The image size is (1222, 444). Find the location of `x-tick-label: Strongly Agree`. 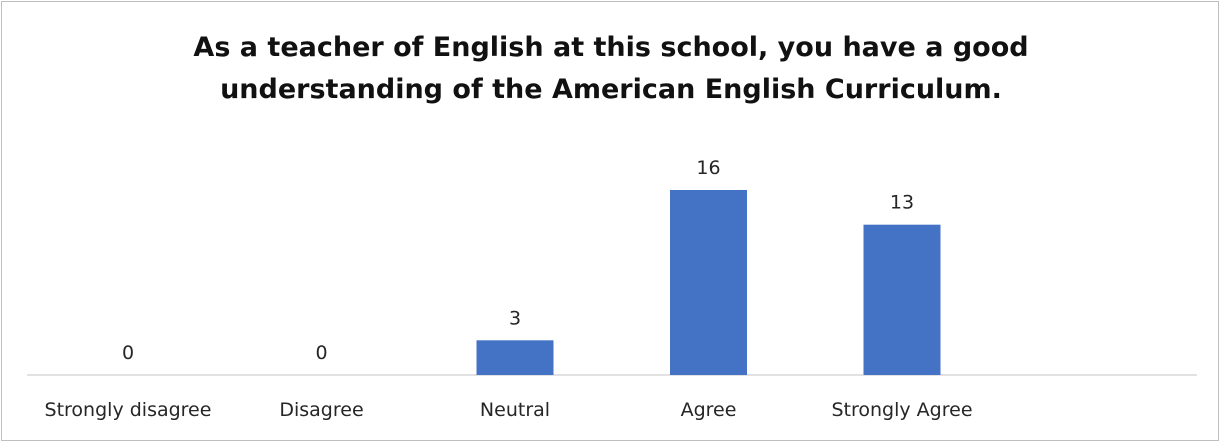

x-tick-label: Strongly Agree is located at coordinates (901, 410).